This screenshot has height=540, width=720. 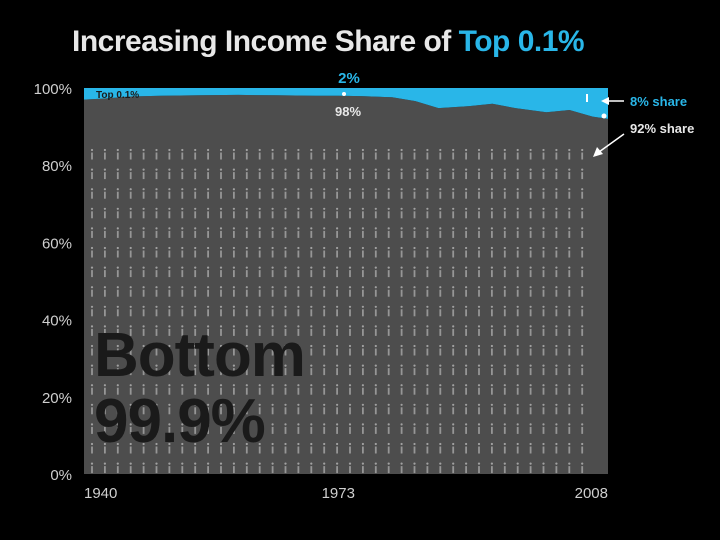 What do you see at coordinates (662, 128) in the screenshot?
I see `end-bottom-share-label: 92% share` at bounding box center [662, 128].